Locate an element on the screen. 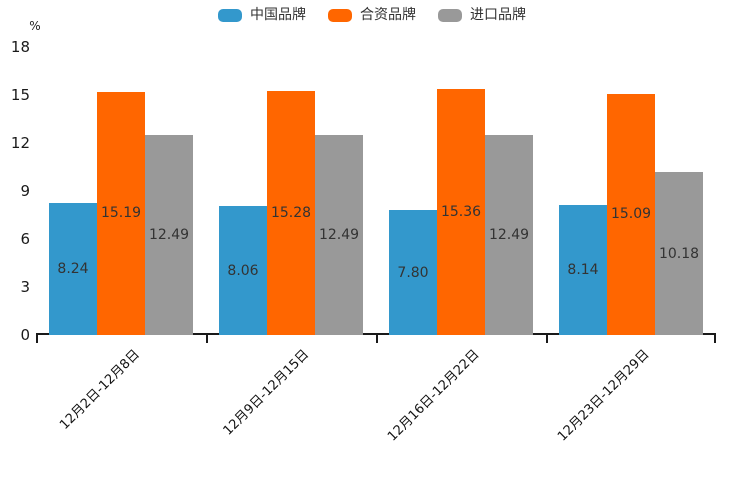  bar-进口品牌-1: 12.49 is located at coordinates (339, 235).